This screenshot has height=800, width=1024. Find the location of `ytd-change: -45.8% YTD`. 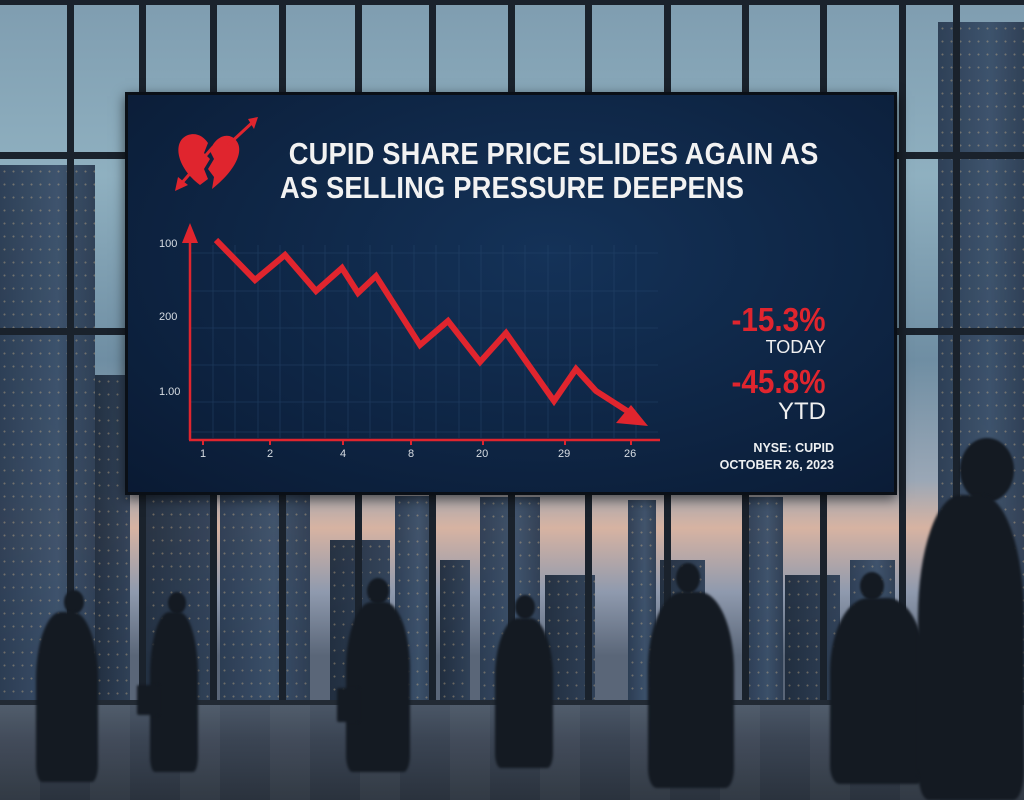

ytd-change: -45.8% YTD is located at coordinates (773, 395).